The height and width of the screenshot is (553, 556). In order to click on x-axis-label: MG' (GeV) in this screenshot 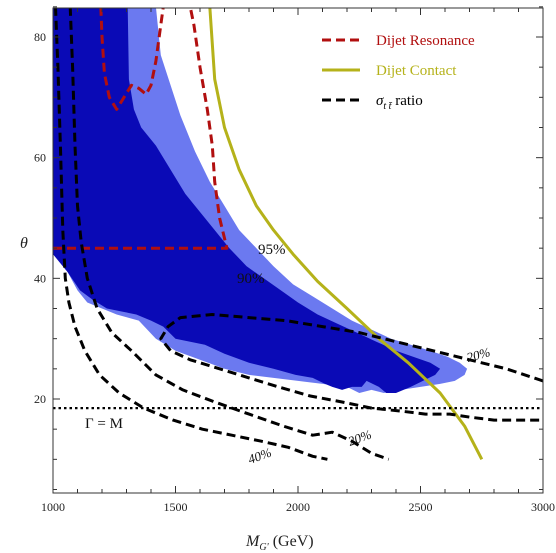, I will do `click(279, 543)`.